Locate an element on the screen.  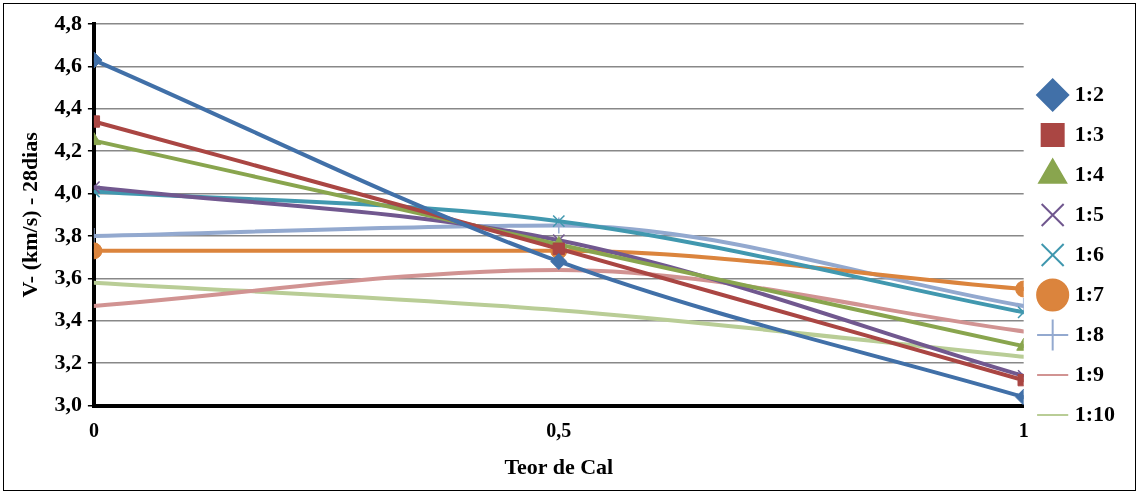
y-tick-label: 3,4 is located at coordinates (68, 319).